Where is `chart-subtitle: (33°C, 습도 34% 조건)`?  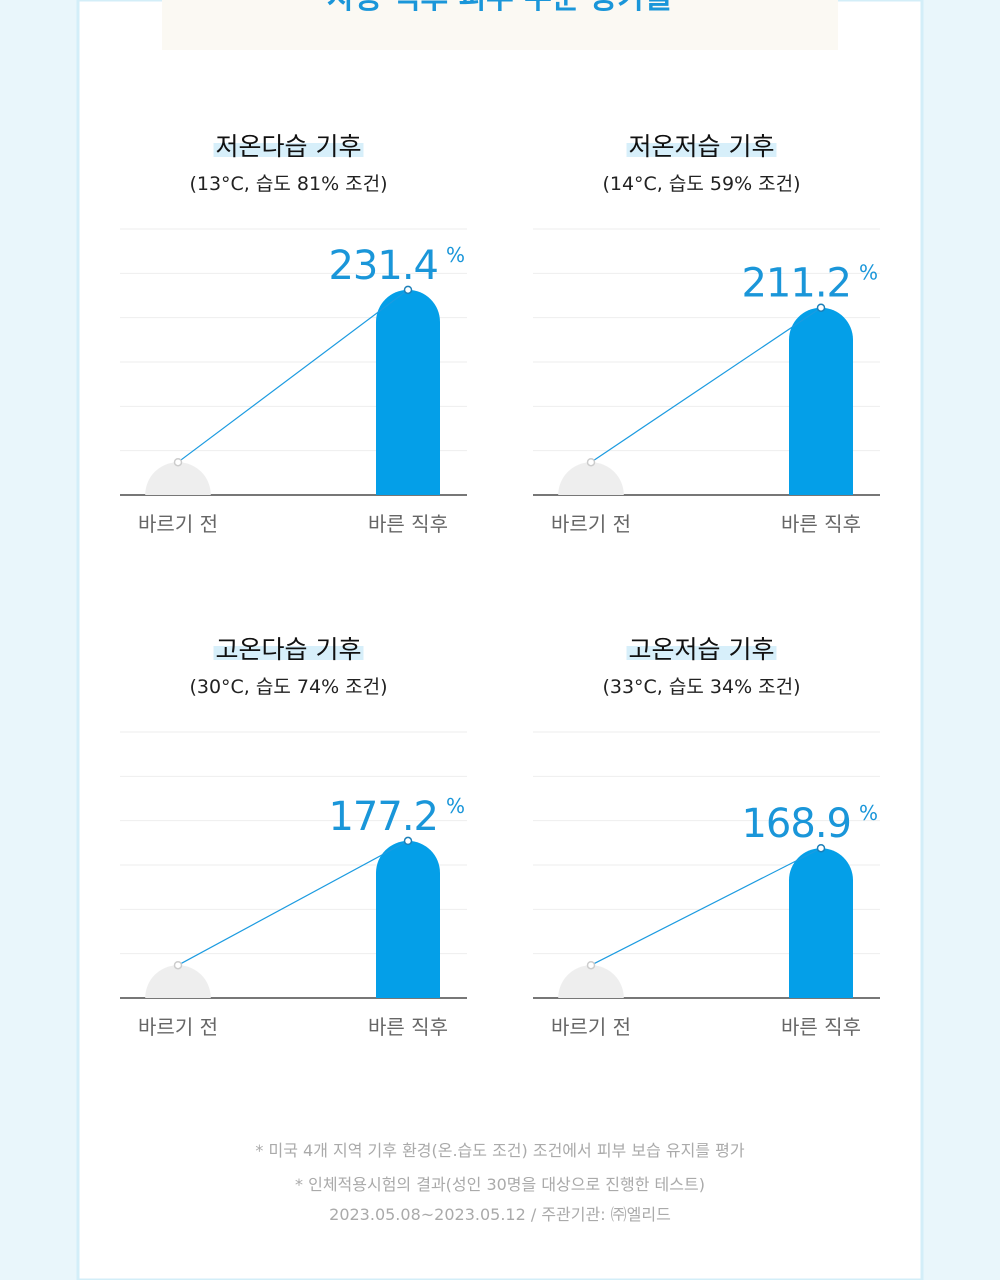 chart-subtitle: (33°C, 습도 34% 조건) is located at coordinates (701, 687).